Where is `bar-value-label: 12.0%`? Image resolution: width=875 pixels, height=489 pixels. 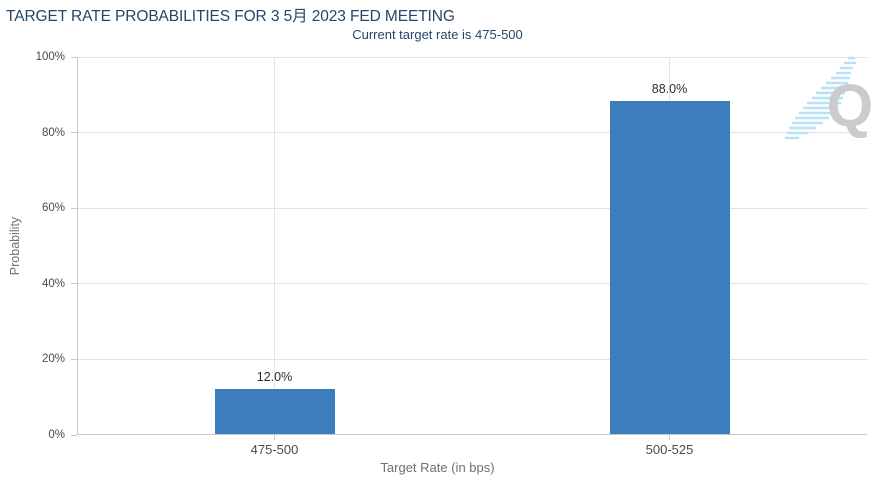 bar-value-label: 12.0% is located at coordinates (274, 376).